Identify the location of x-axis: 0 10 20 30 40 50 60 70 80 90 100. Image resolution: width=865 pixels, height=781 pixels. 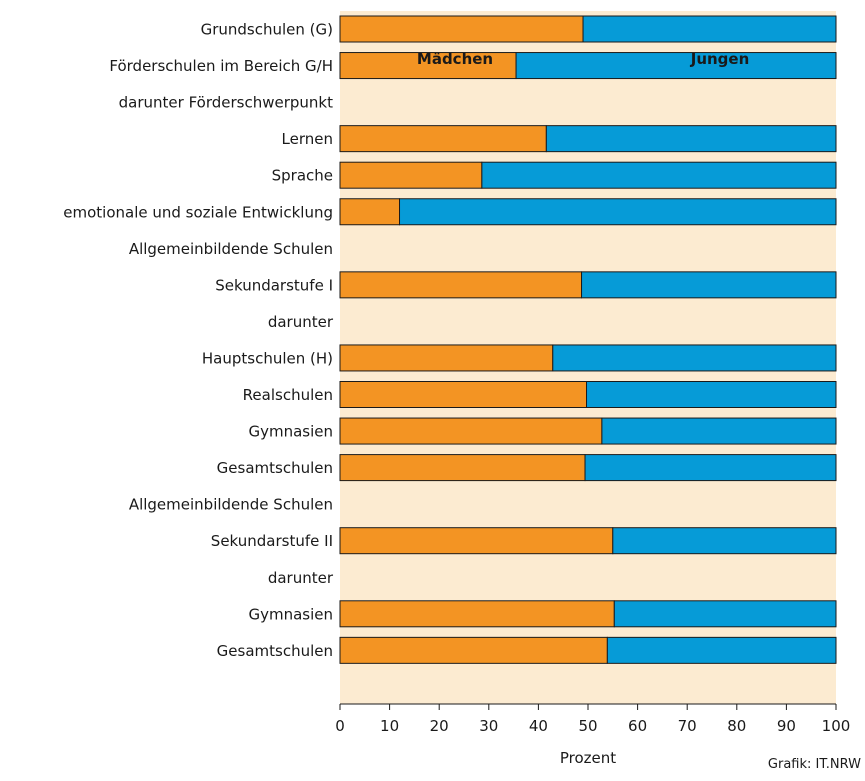
(593, 719).